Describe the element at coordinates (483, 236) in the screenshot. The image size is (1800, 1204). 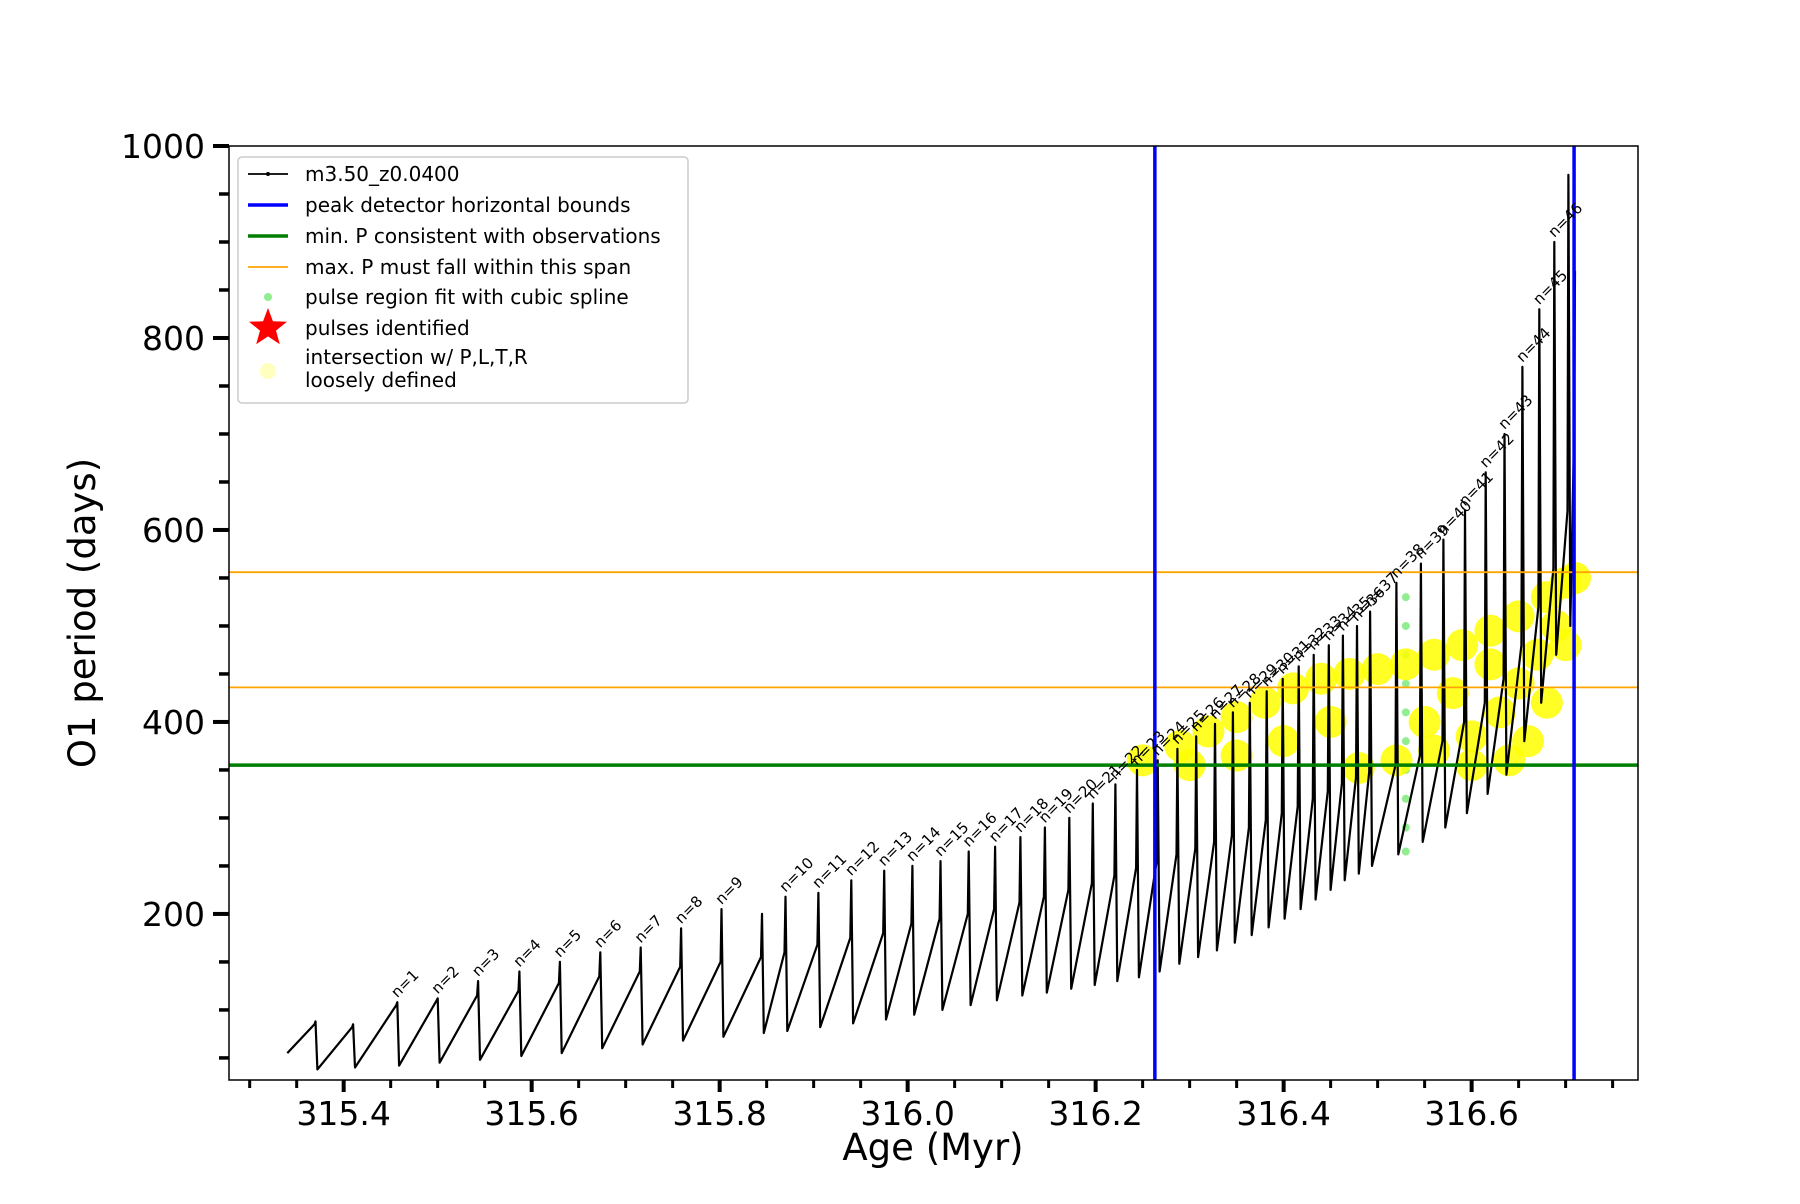
I see `legend-label: min. P consistent with observations` at that location.